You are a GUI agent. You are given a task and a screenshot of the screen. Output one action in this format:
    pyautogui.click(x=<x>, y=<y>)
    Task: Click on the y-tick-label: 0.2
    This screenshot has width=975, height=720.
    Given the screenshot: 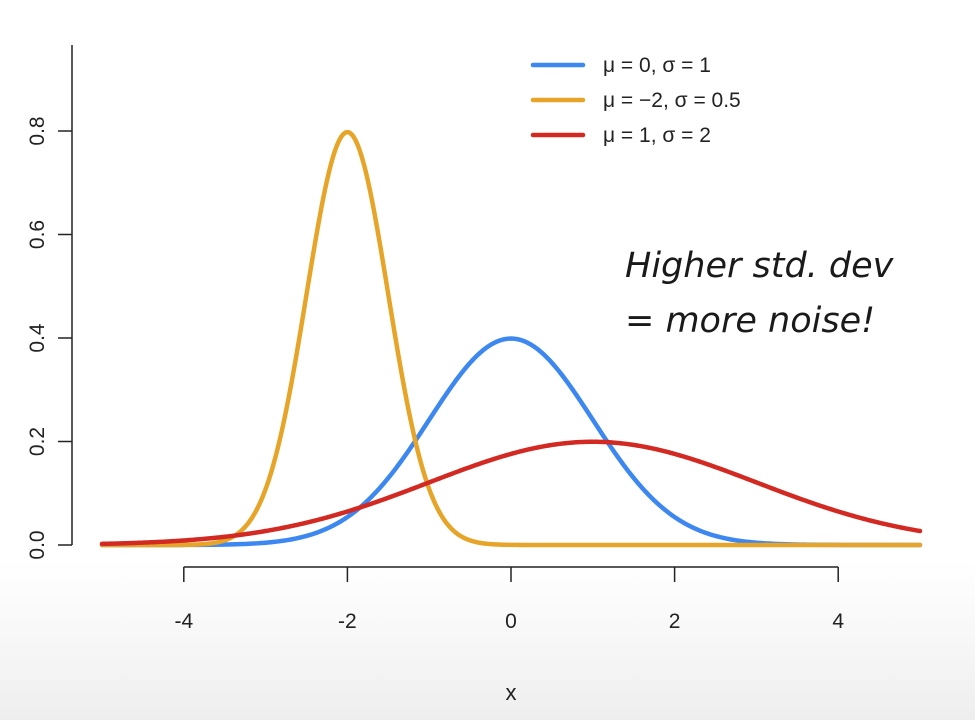 What is the action you would take?
    pyautogui.click(x=37, y=441)
    